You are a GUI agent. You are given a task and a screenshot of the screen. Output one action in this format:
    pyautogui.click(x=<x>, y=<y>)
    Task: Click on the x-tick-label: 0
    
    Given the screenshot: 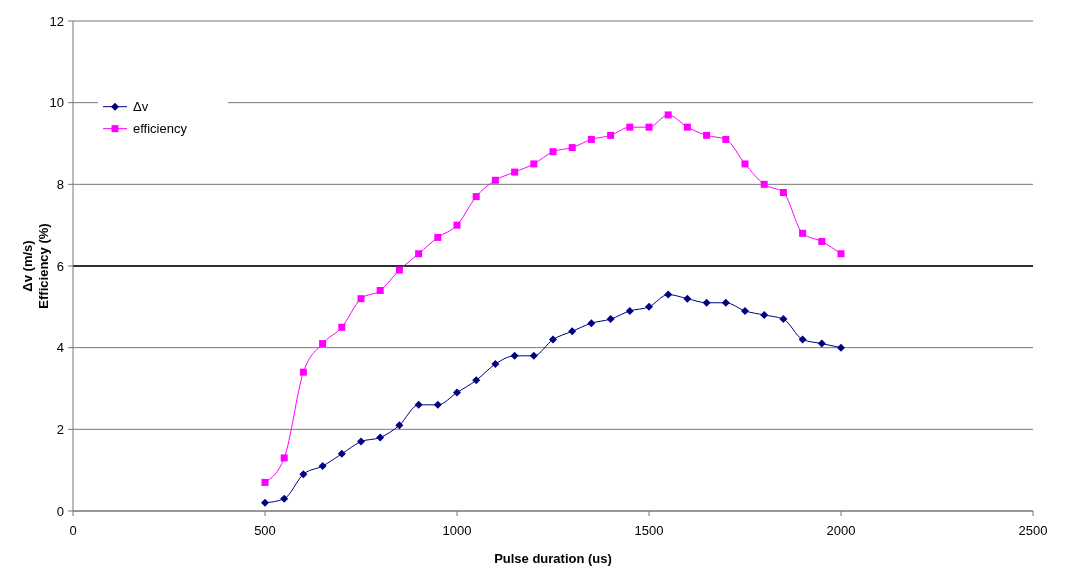 What is the action you would take?
    pyautogui.click(x=73, y=530)
    